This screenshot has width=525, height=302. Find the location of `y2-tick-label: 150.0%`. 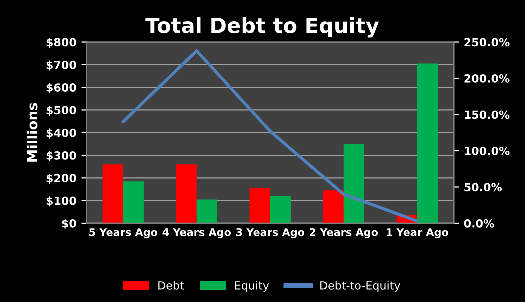

y2-tick-label: 150.0% is located at coordinates (487, 115).